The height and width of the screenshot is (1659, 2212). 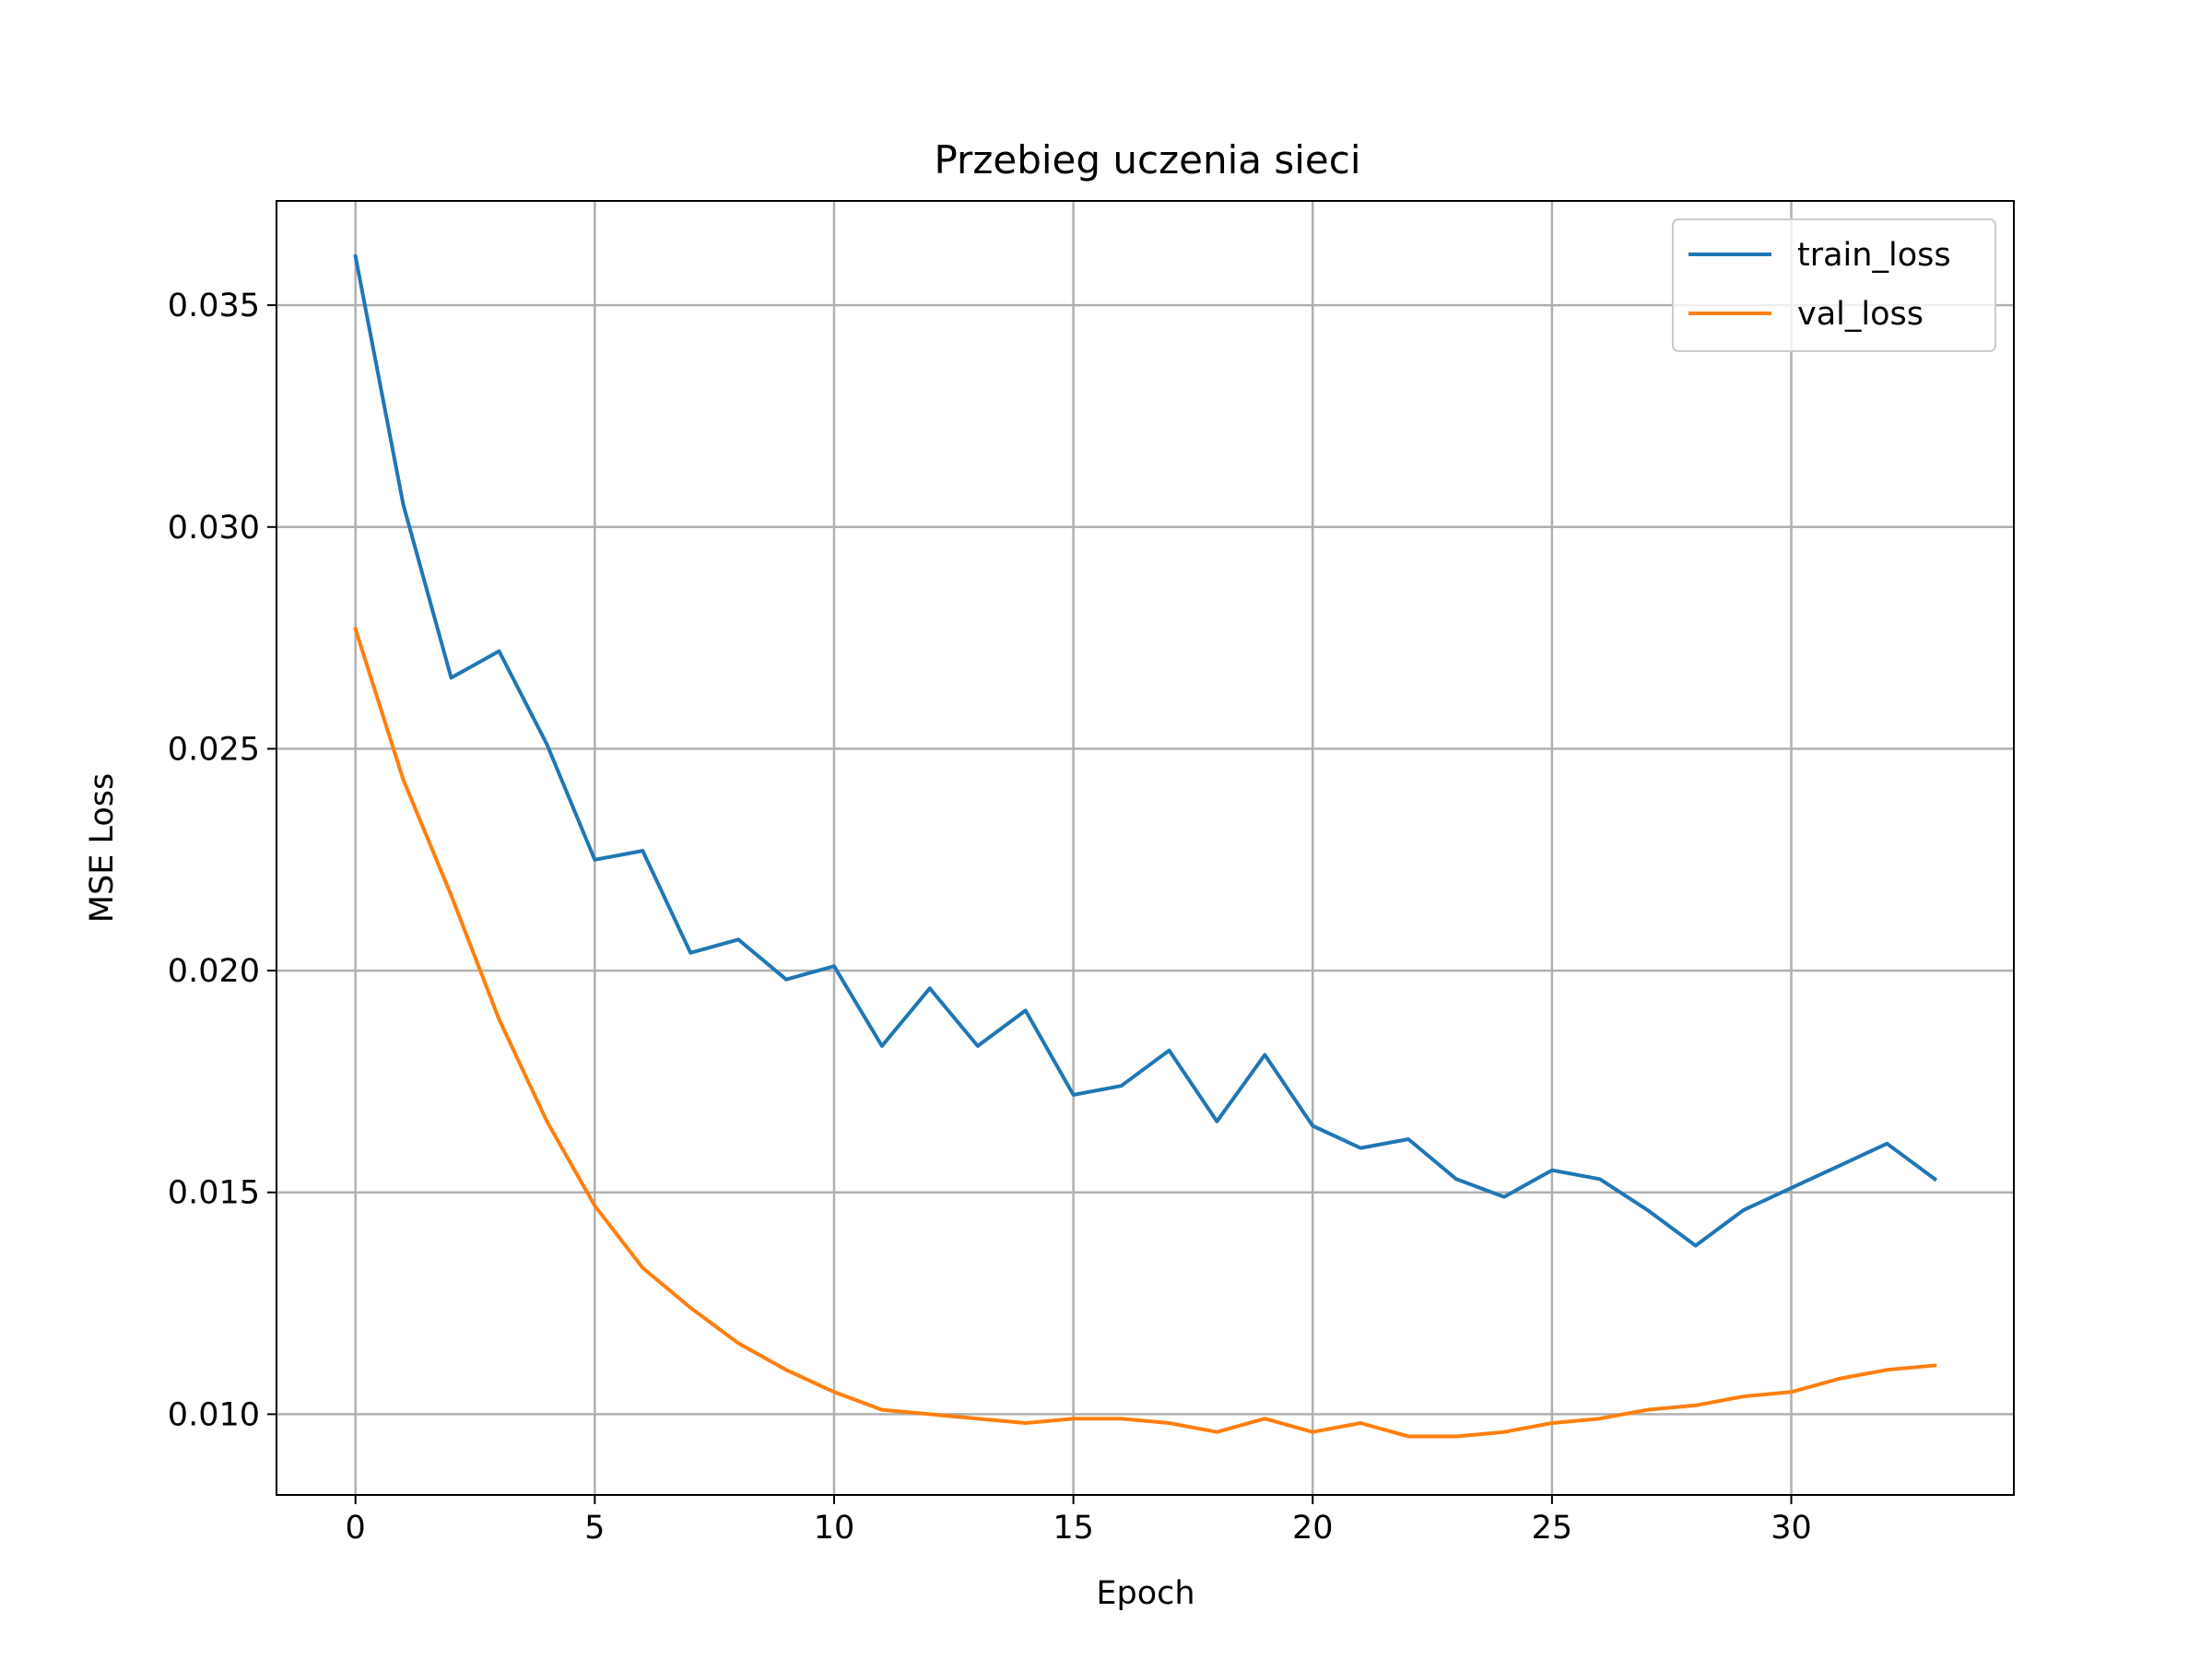 What do you see at coordinates (214, 306) in the screenshot?
I see `y-tick-label: 0.035` at bounding box center [214, 306].